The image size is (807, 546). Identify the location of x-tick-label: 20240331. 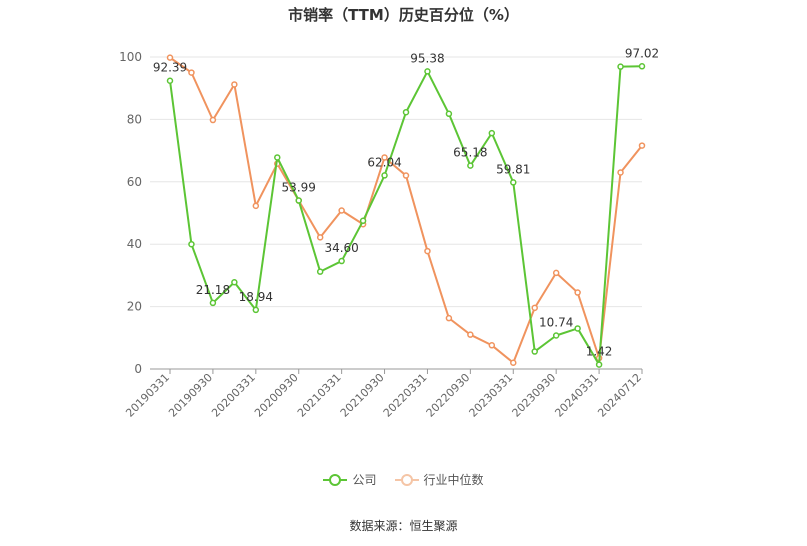
(576, 395).